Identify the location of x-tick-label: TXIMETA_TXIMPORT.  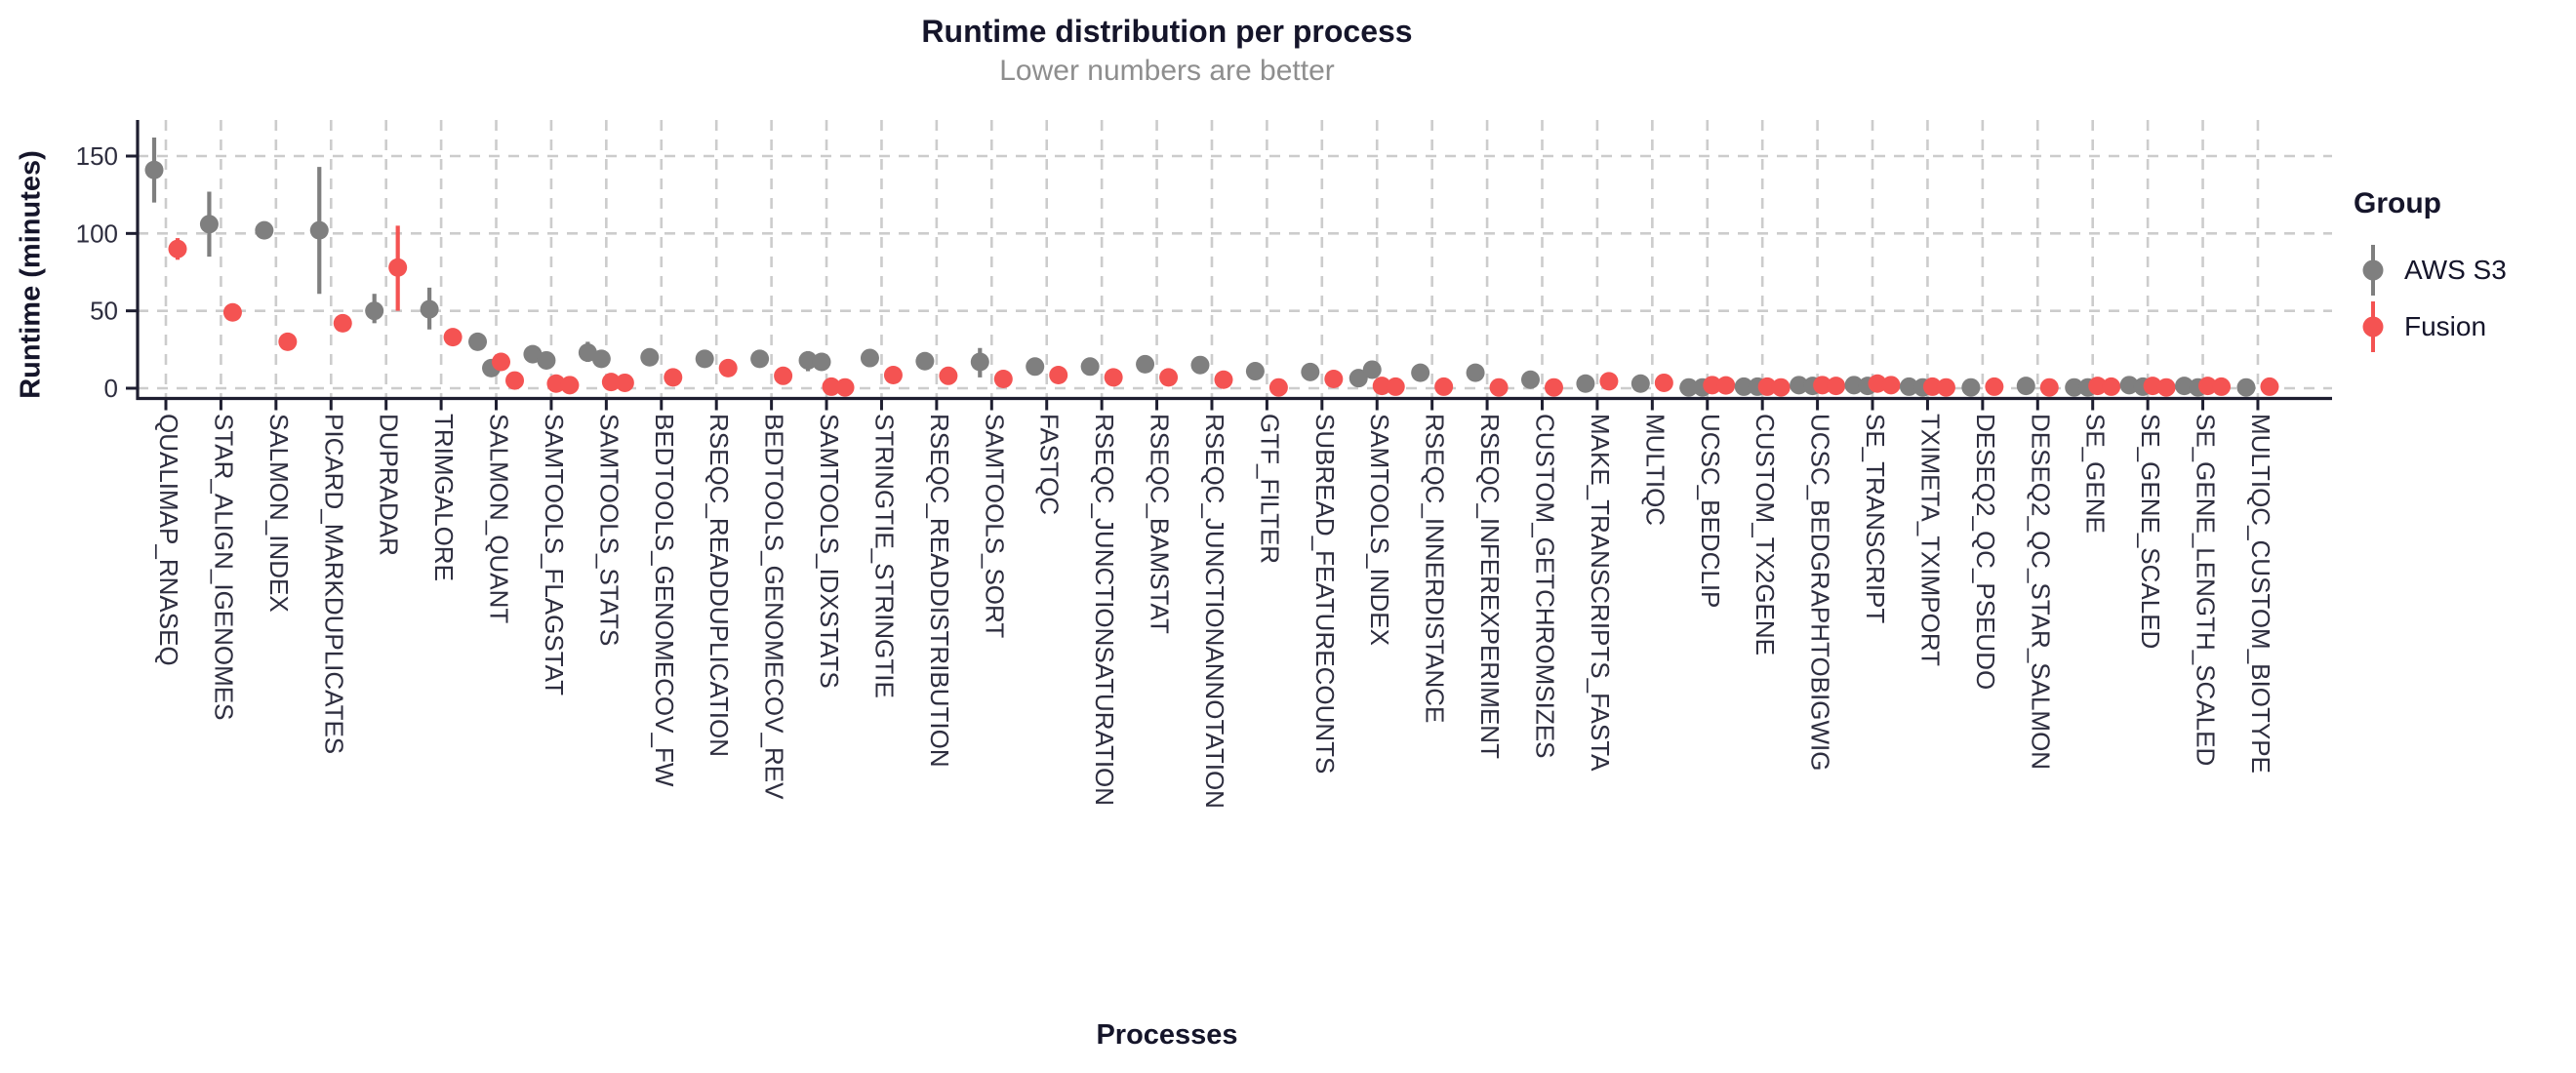
(1930, 540).